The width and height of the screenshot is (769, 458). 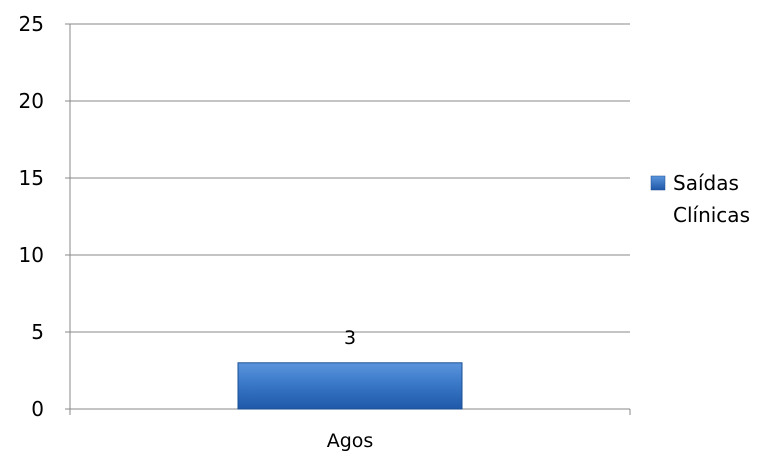 I want to click on y-tick-label: 5, so click(x=37, y=332).